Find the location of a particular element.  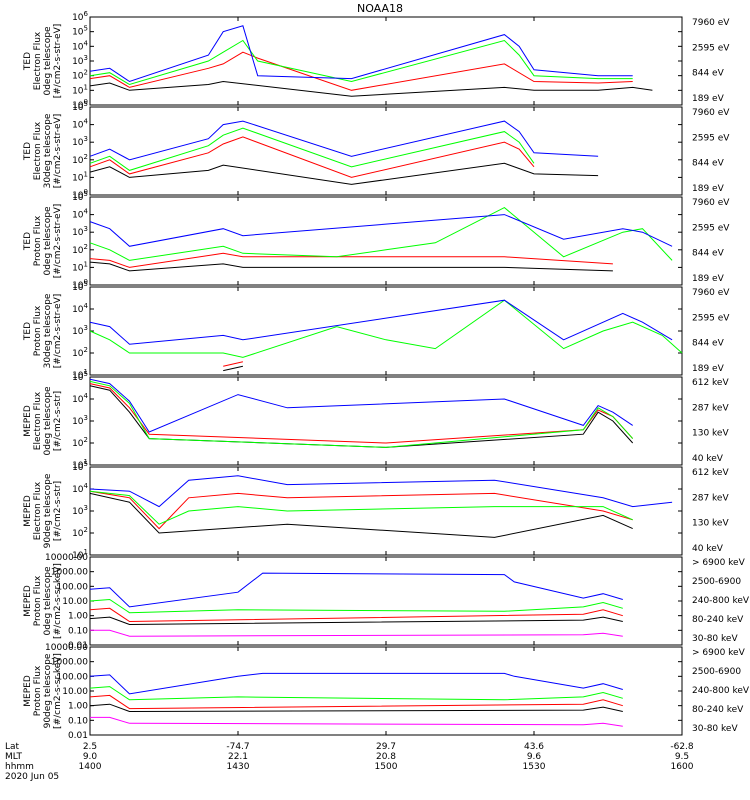

legend-item: 2500-6900 is located at coordinates (716, 672).